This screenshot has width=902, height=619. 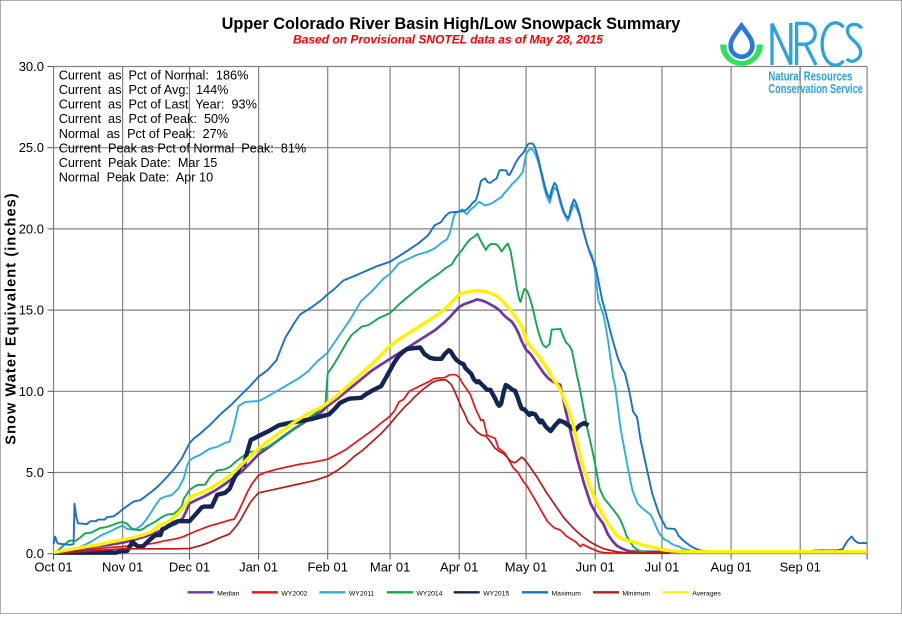 I want to click on svg-text:Current as Pct of Last Year: Current as Pct of Last Year: 93%, so click(x=158, y=105).